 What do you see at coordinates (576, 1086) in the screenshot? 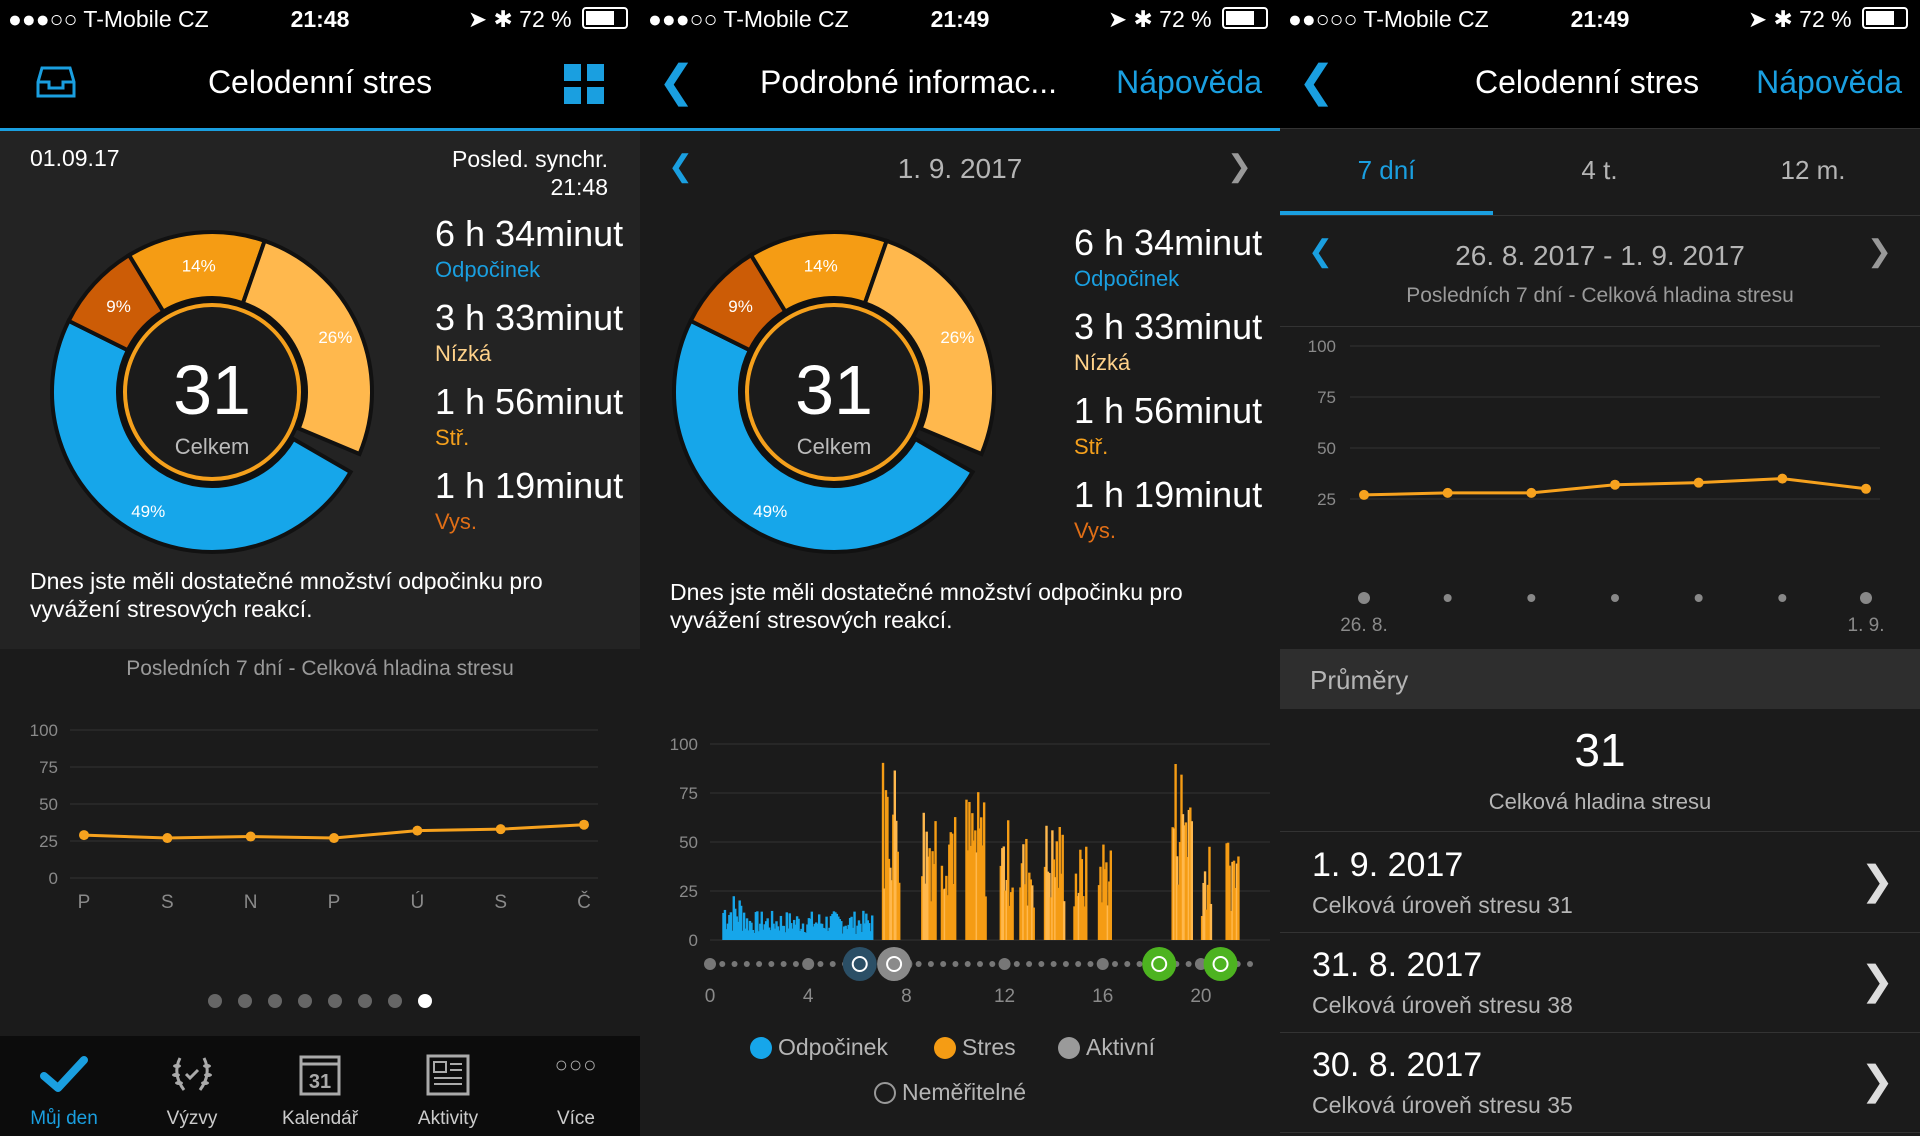
I see `tab-more: ○○○ Více` at bounding box center [576, 1086].